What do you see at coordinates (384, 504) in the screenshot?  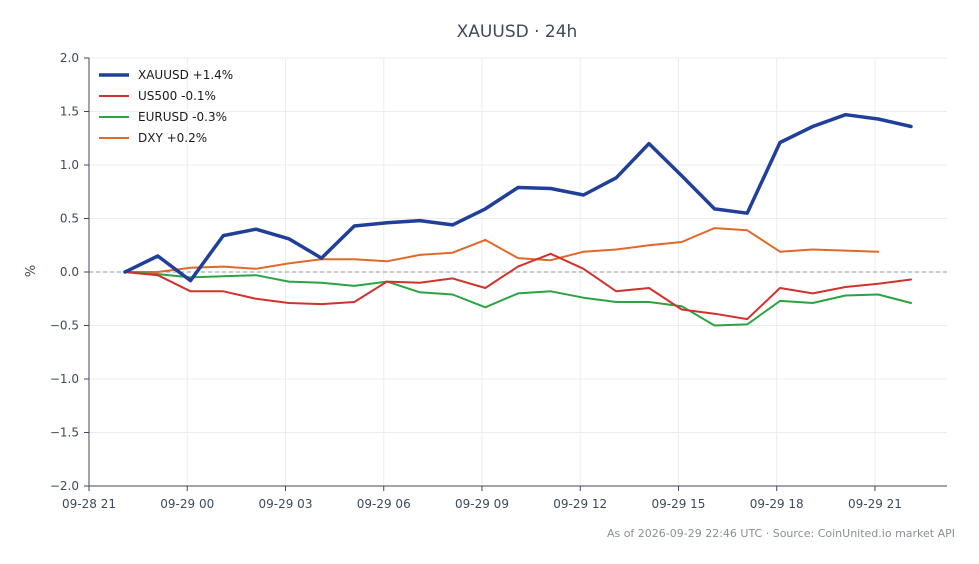 I see `x-tick-label: 09-29 06` at bounding box center [384, 504].